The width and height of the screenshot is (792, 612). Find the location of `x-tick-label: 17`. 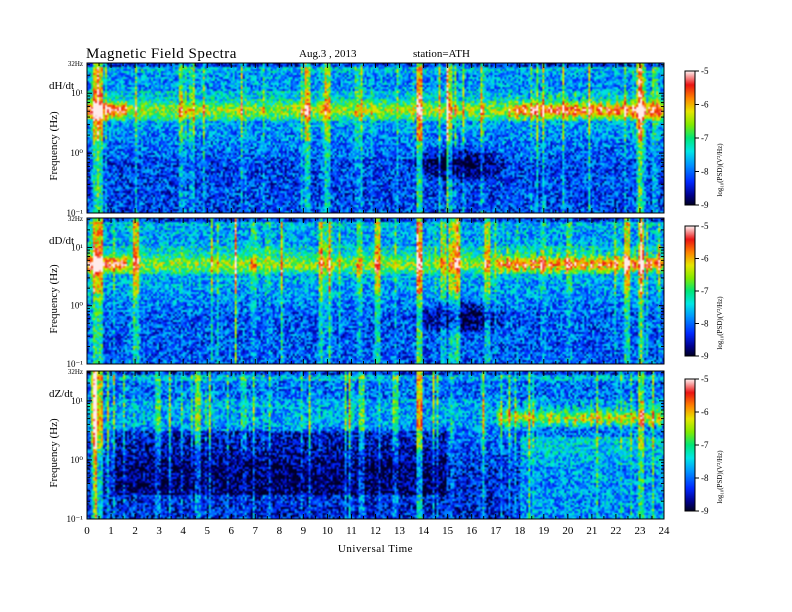

x-tick-label: 17 is located at coordinates (496, 531).